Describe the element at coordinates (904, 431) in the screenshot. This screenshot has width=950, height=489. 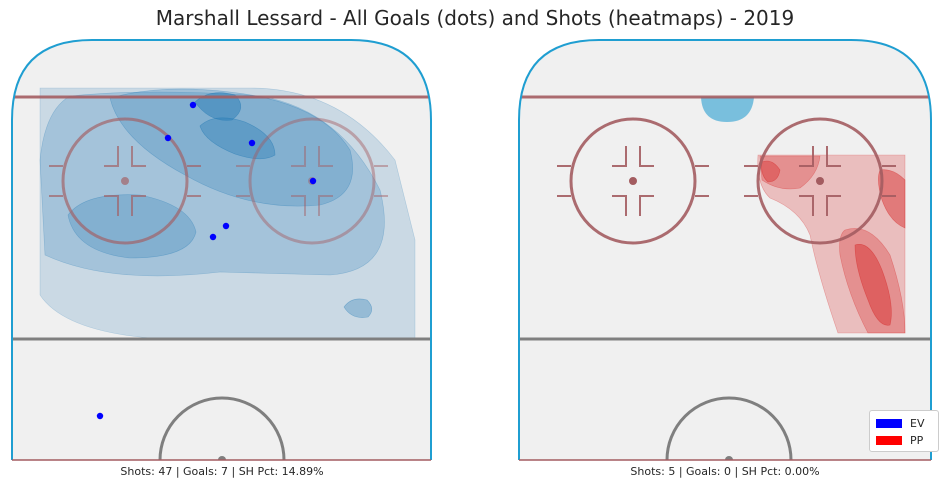
I see `legend: EV PP` at that location.